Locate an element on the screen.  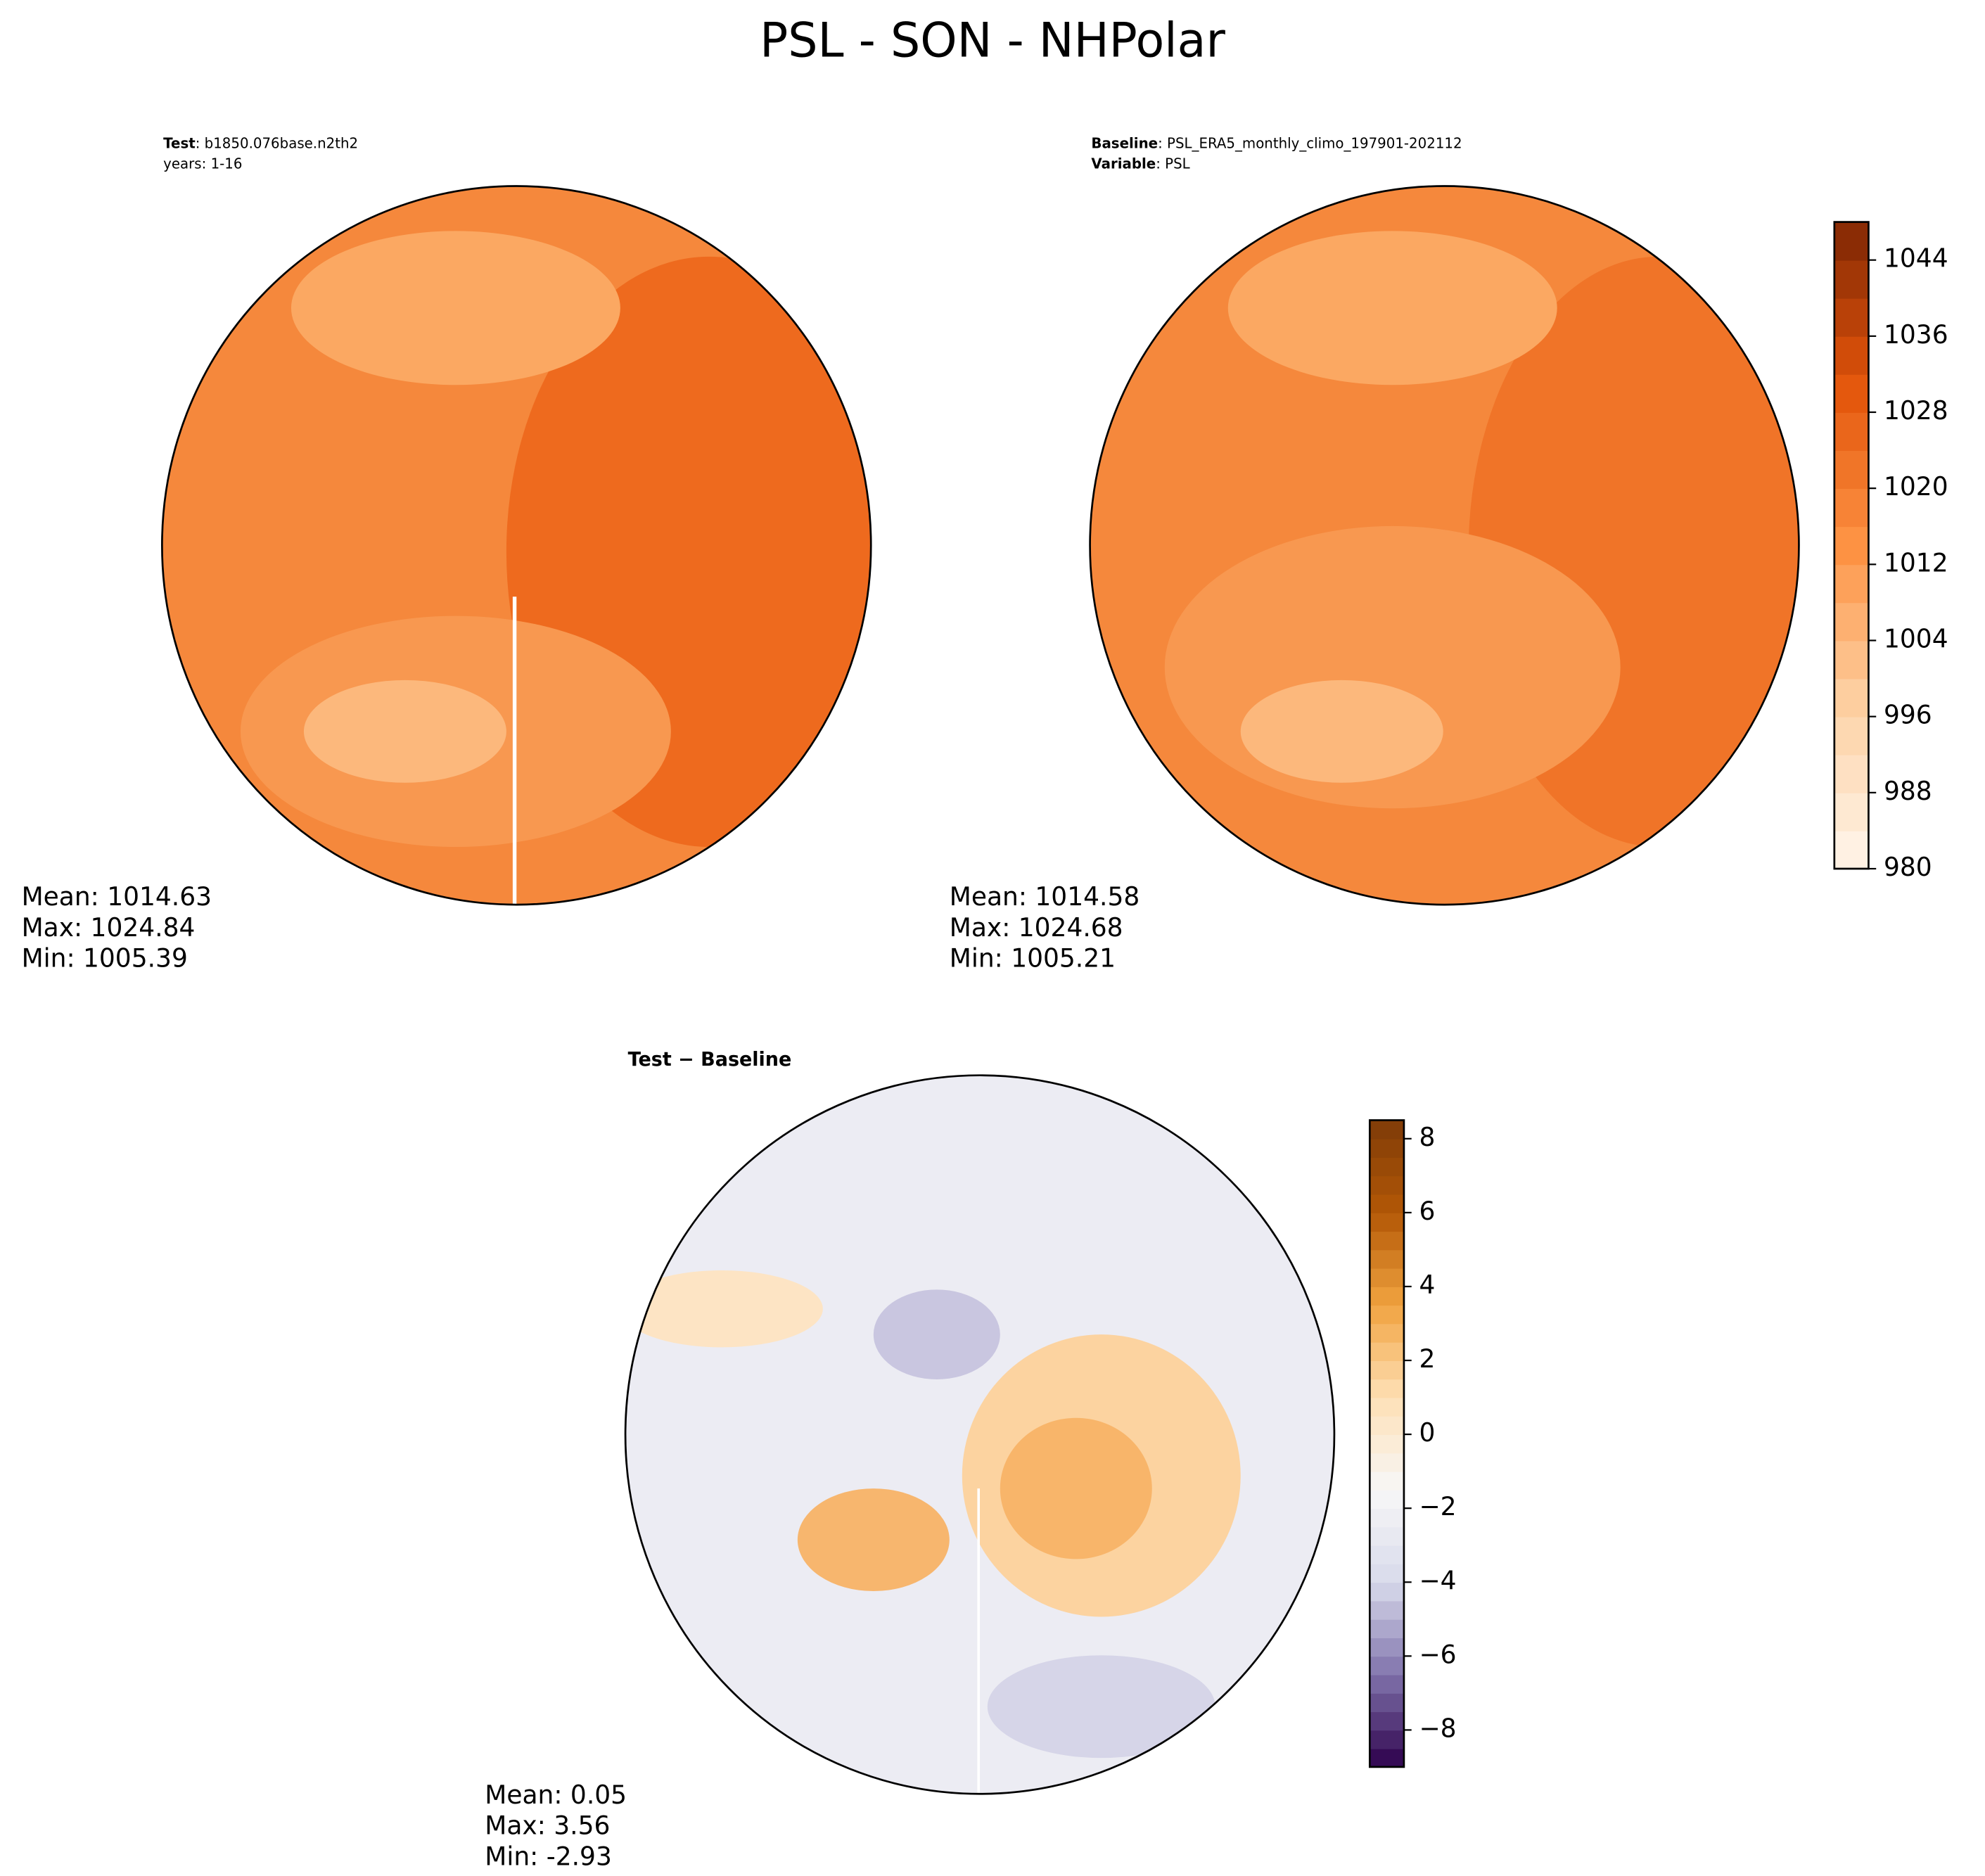
header-label: Variable is located at coordinates (1123, 163).